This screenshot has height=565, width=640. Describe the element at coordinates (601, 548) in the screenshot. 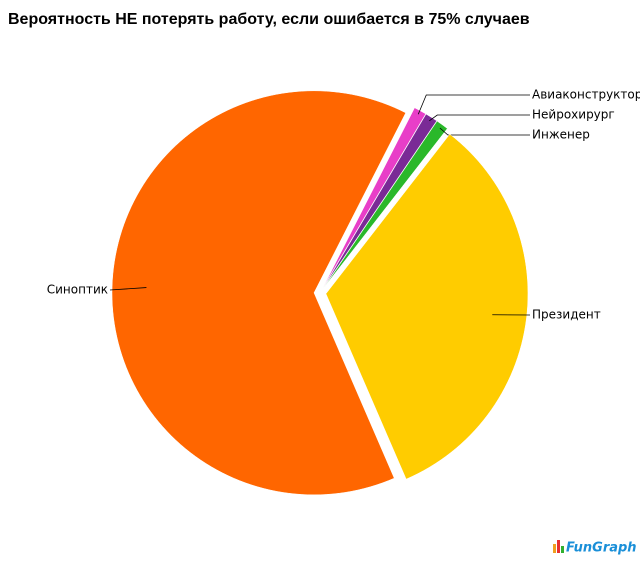

I see `logo-text: FunGraph` at that location.